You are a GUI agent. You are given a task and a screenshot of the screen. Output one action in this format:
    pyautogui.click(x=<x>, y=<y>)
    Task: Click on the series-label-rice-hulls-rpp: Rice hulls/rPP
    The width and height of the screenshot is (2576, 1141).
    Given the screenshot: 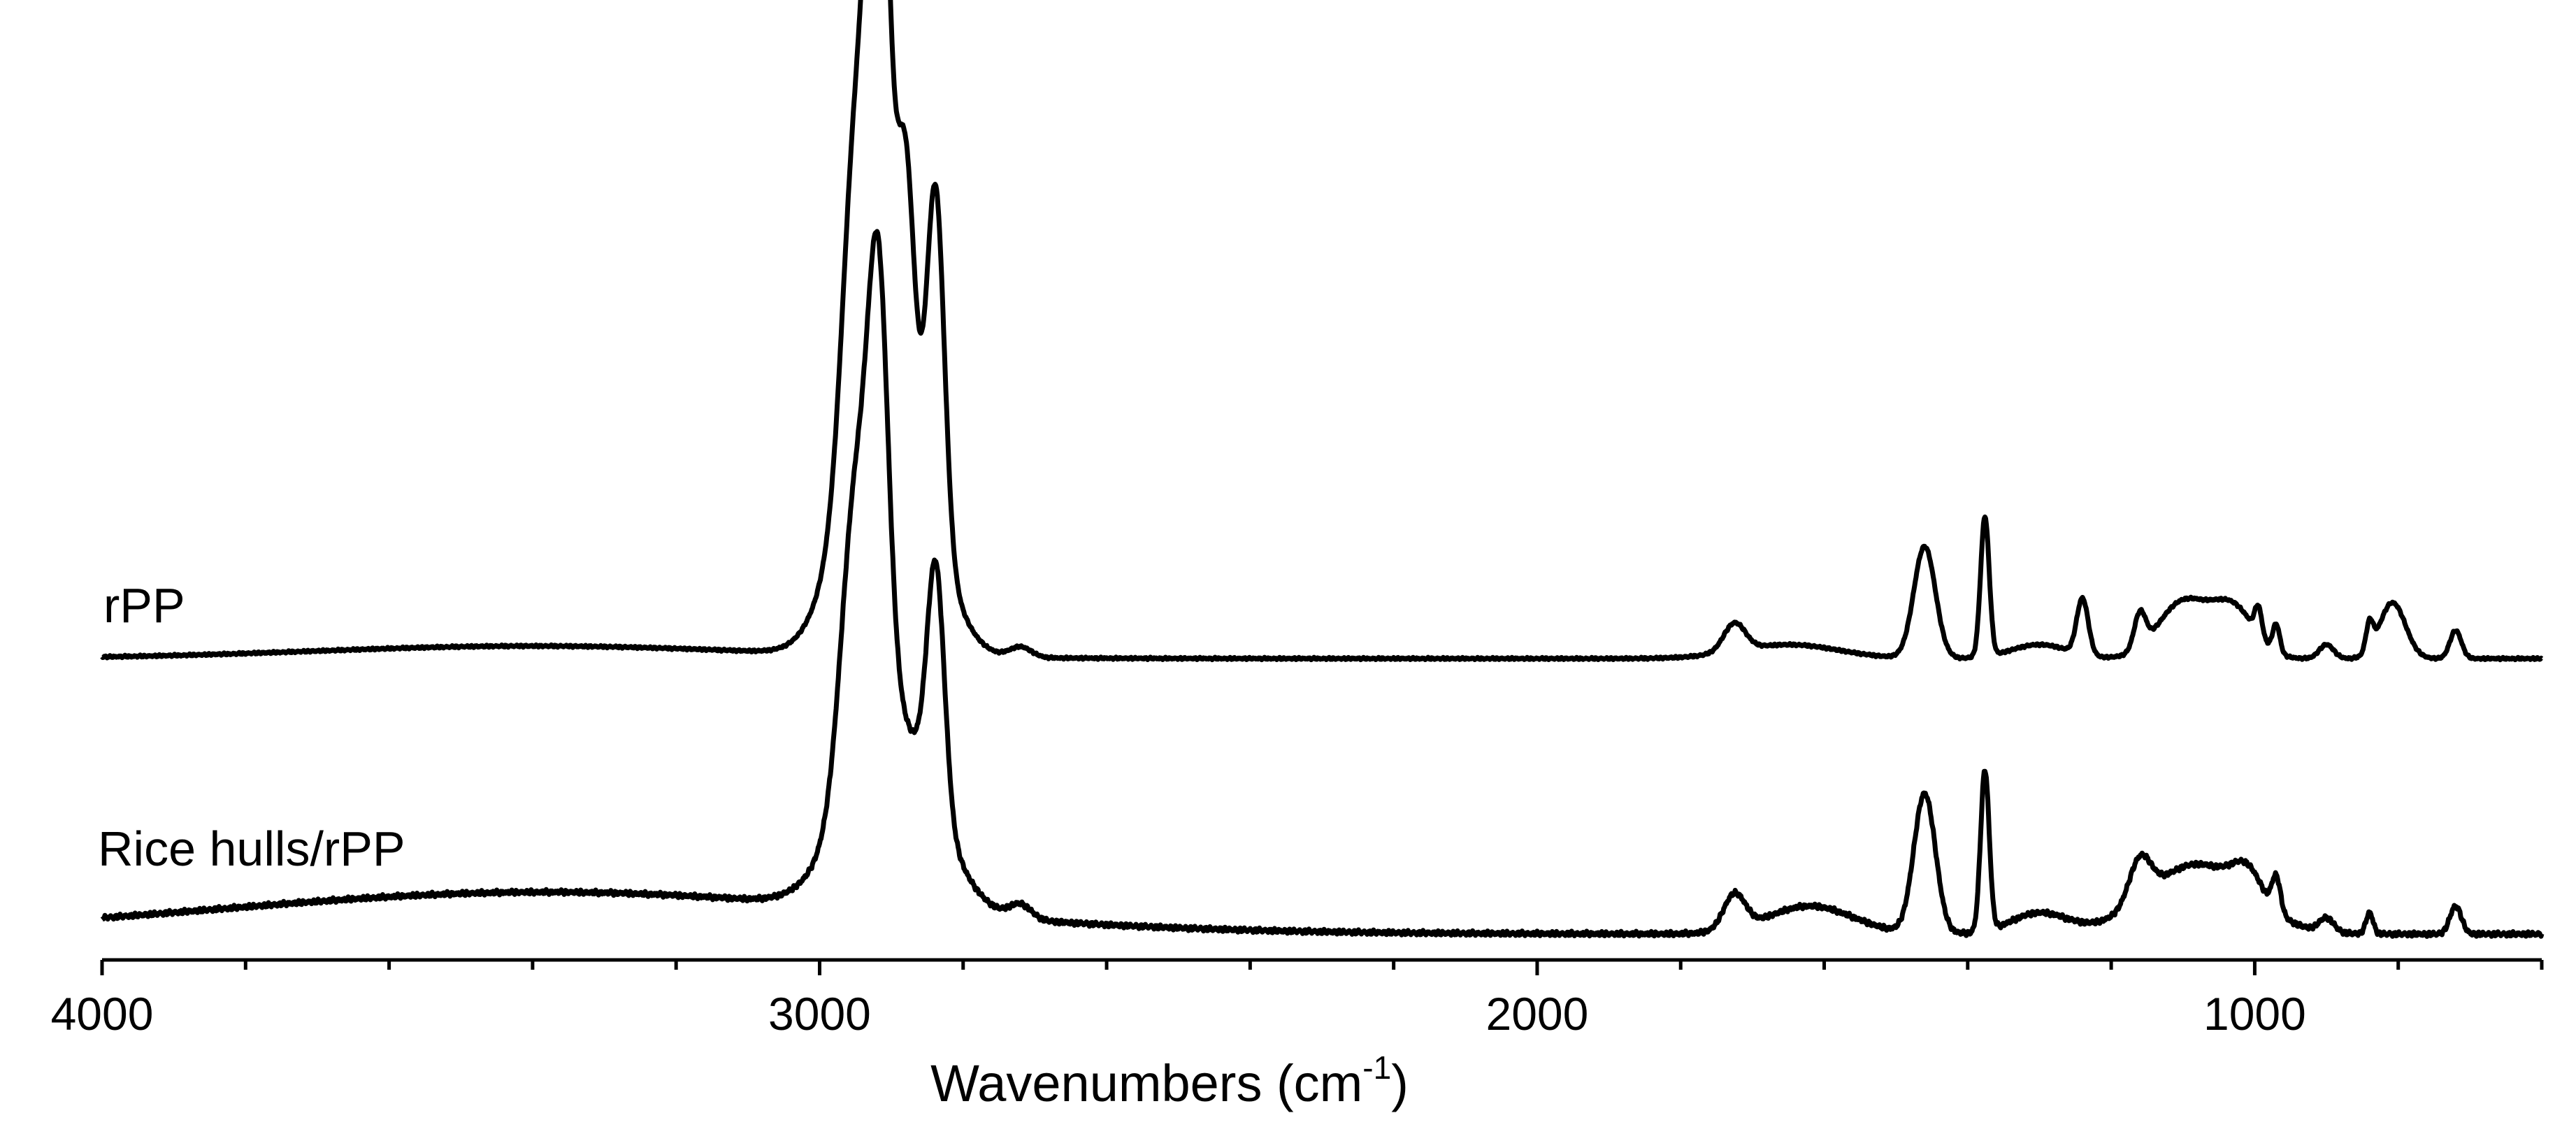 What is the action you would take?
    pyautogui.click(x=251, y=848)
    